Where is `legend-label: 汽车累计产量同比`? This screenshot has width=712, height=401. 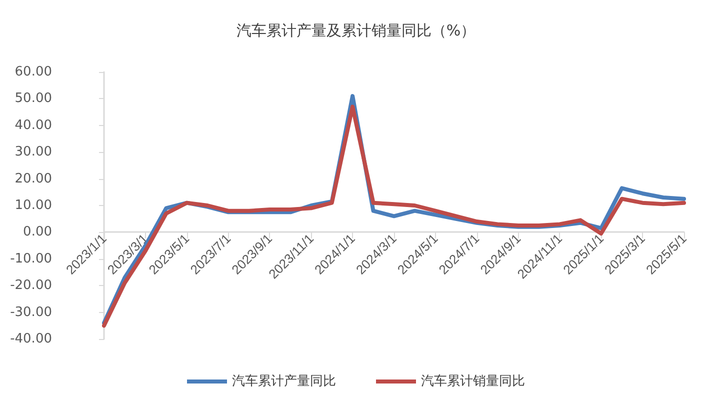 legend-label: 汽车累计产量同比 is located at coordinates (284, 381).